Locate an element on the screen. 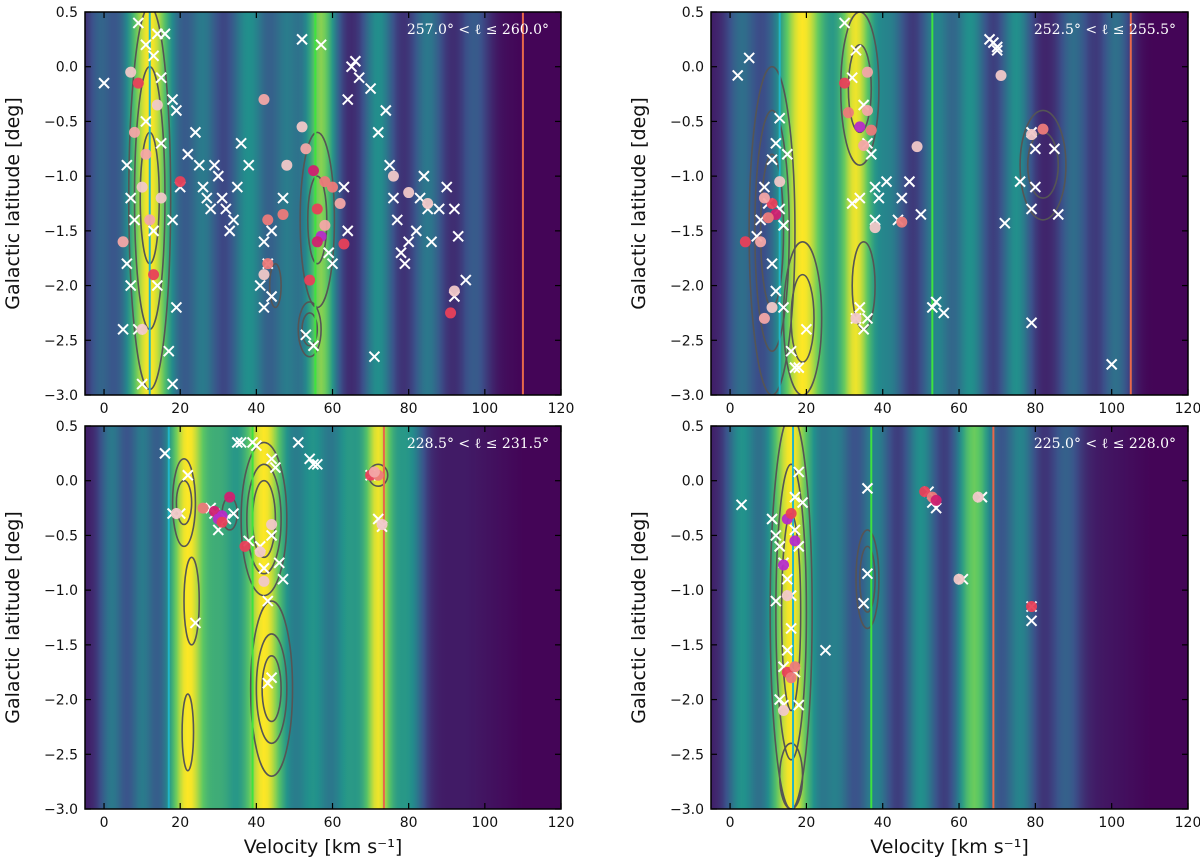 The width and height of the screenshot is (1200, 864). panel-title: 252.5° < ℓ ≤ 255.5° is located at coordinates (1105, 30).